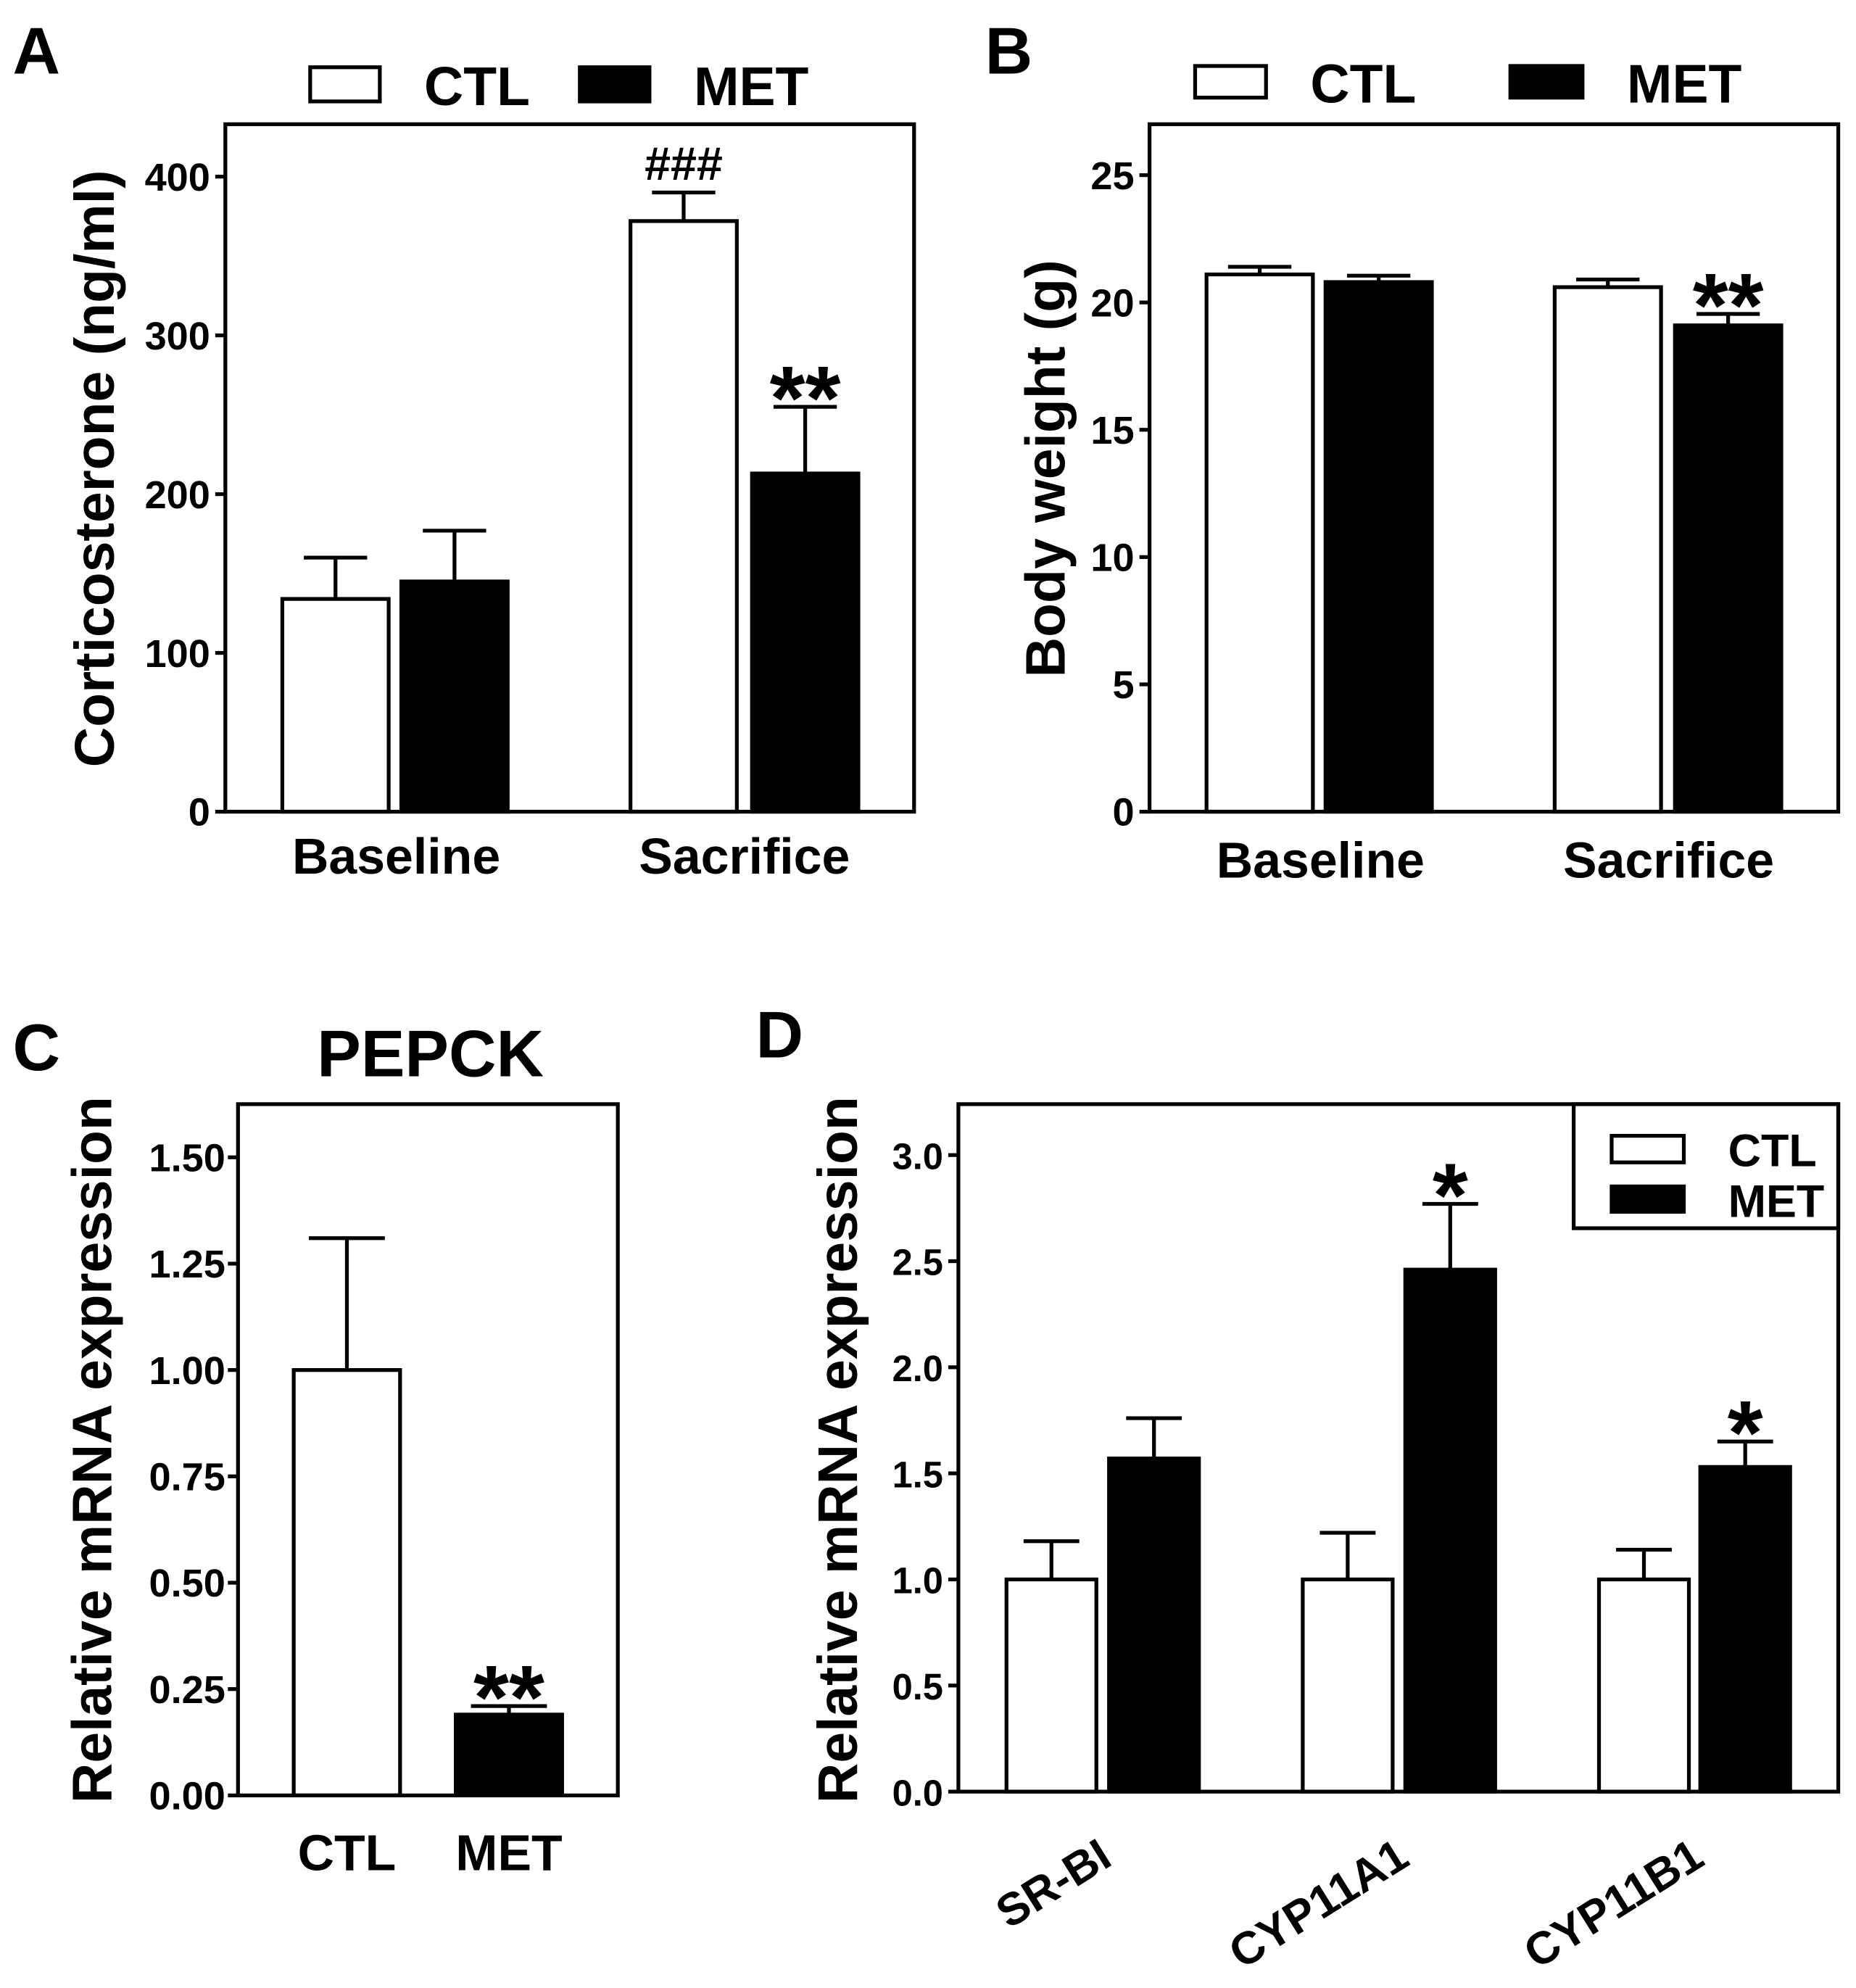  What do you see at coordinates (177, 495) in the screenshot?
I see `y-tick-label: 200` at bounding box center [177, 495].